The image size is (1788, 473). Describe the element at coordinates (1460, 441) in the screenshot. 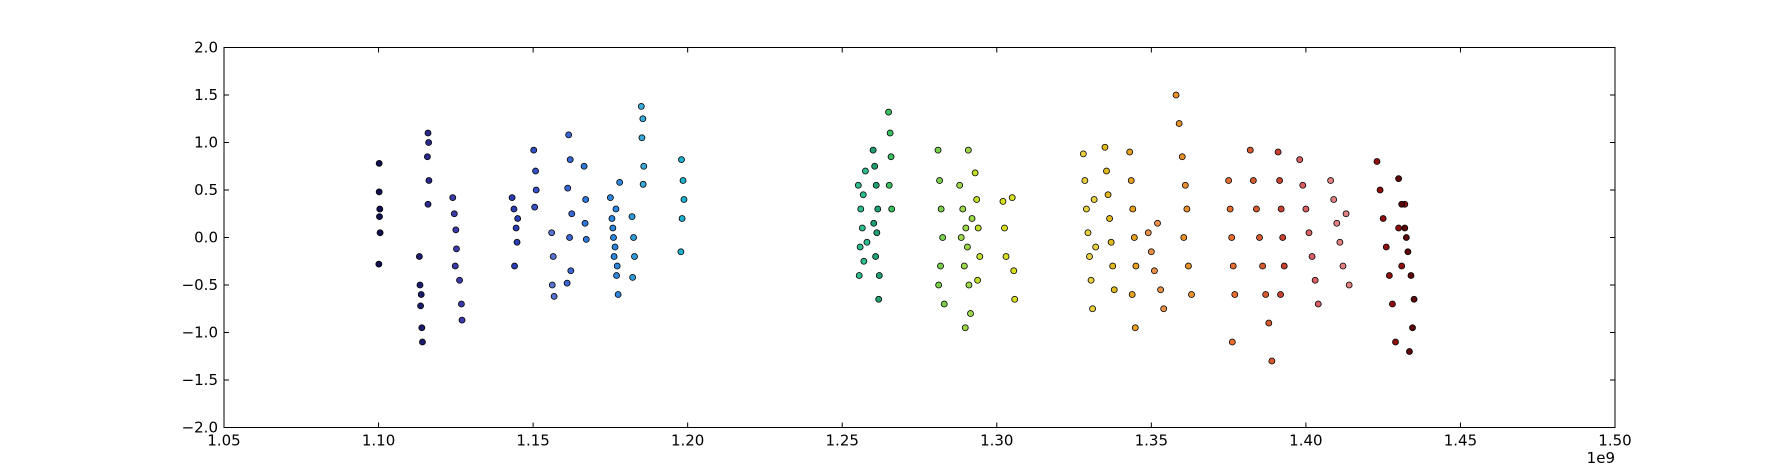

I see `x-tick-label: 1.45` at that location.